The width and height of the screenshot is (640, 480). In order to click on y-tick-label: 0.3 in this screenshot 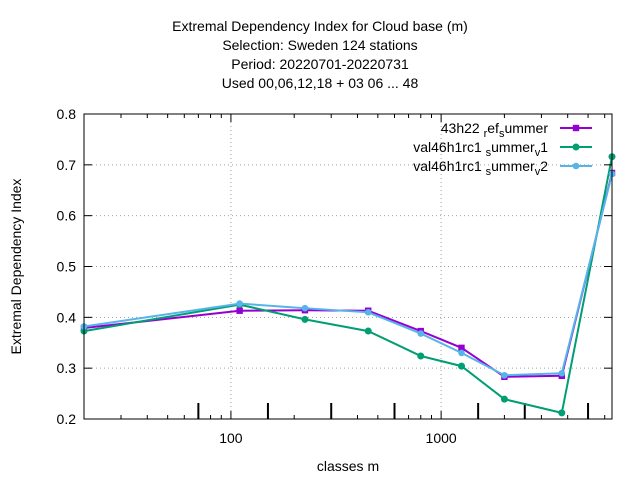, I will do `click(67, 368)`.